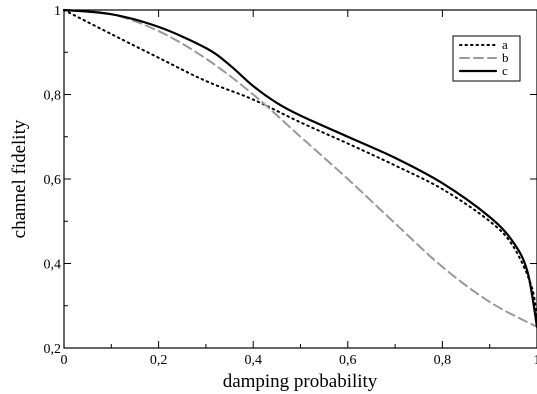  I want to click on legend-label-a: a, so click(505, 44).